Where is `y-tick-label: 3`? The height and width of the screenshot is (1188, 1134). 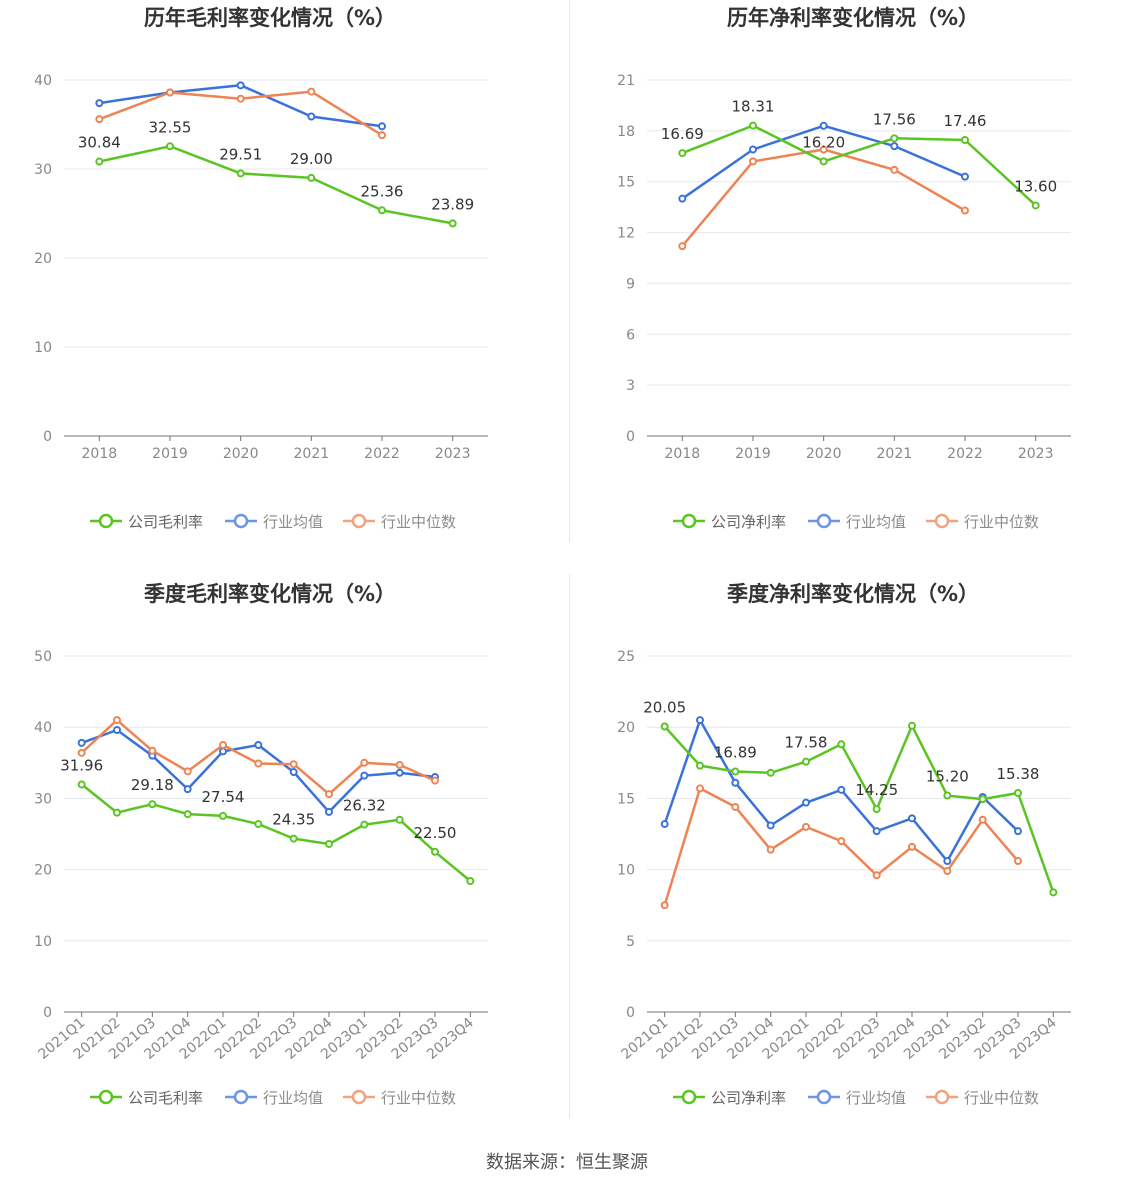 y-tick-label: 3 is located at coordinates (630, 386).